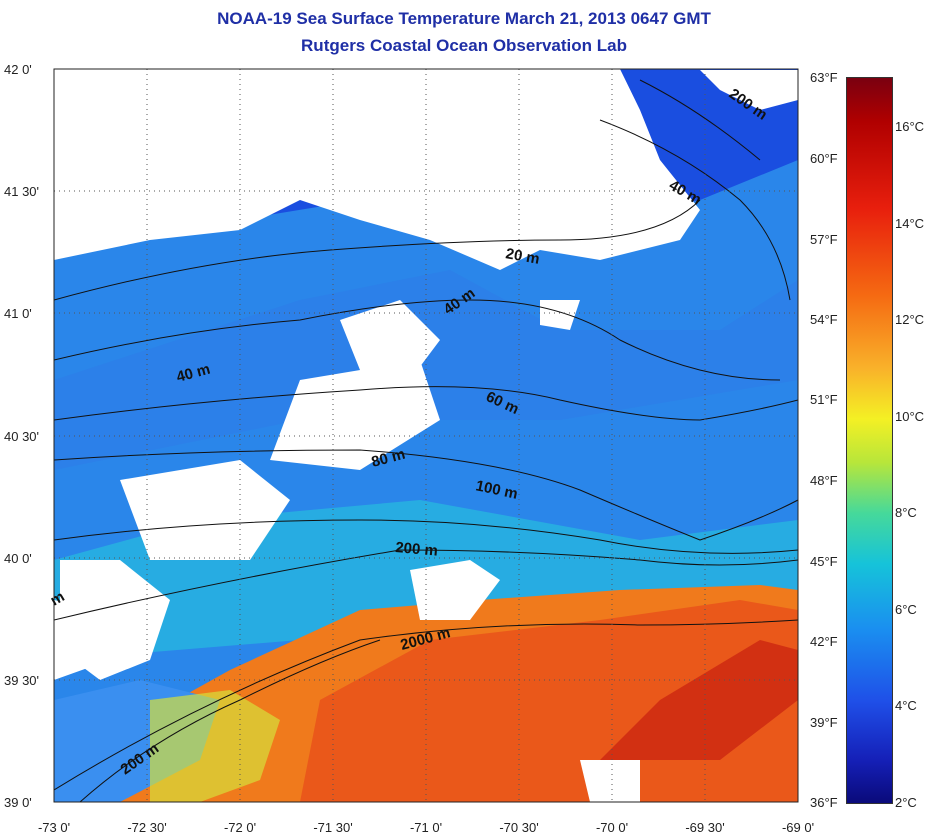 Image resolution: width=928 pixels, height=840 pixels. Describe the element at coordinates (522, 256) in the screenshot. I see `contour-label: 20 m` at that location.